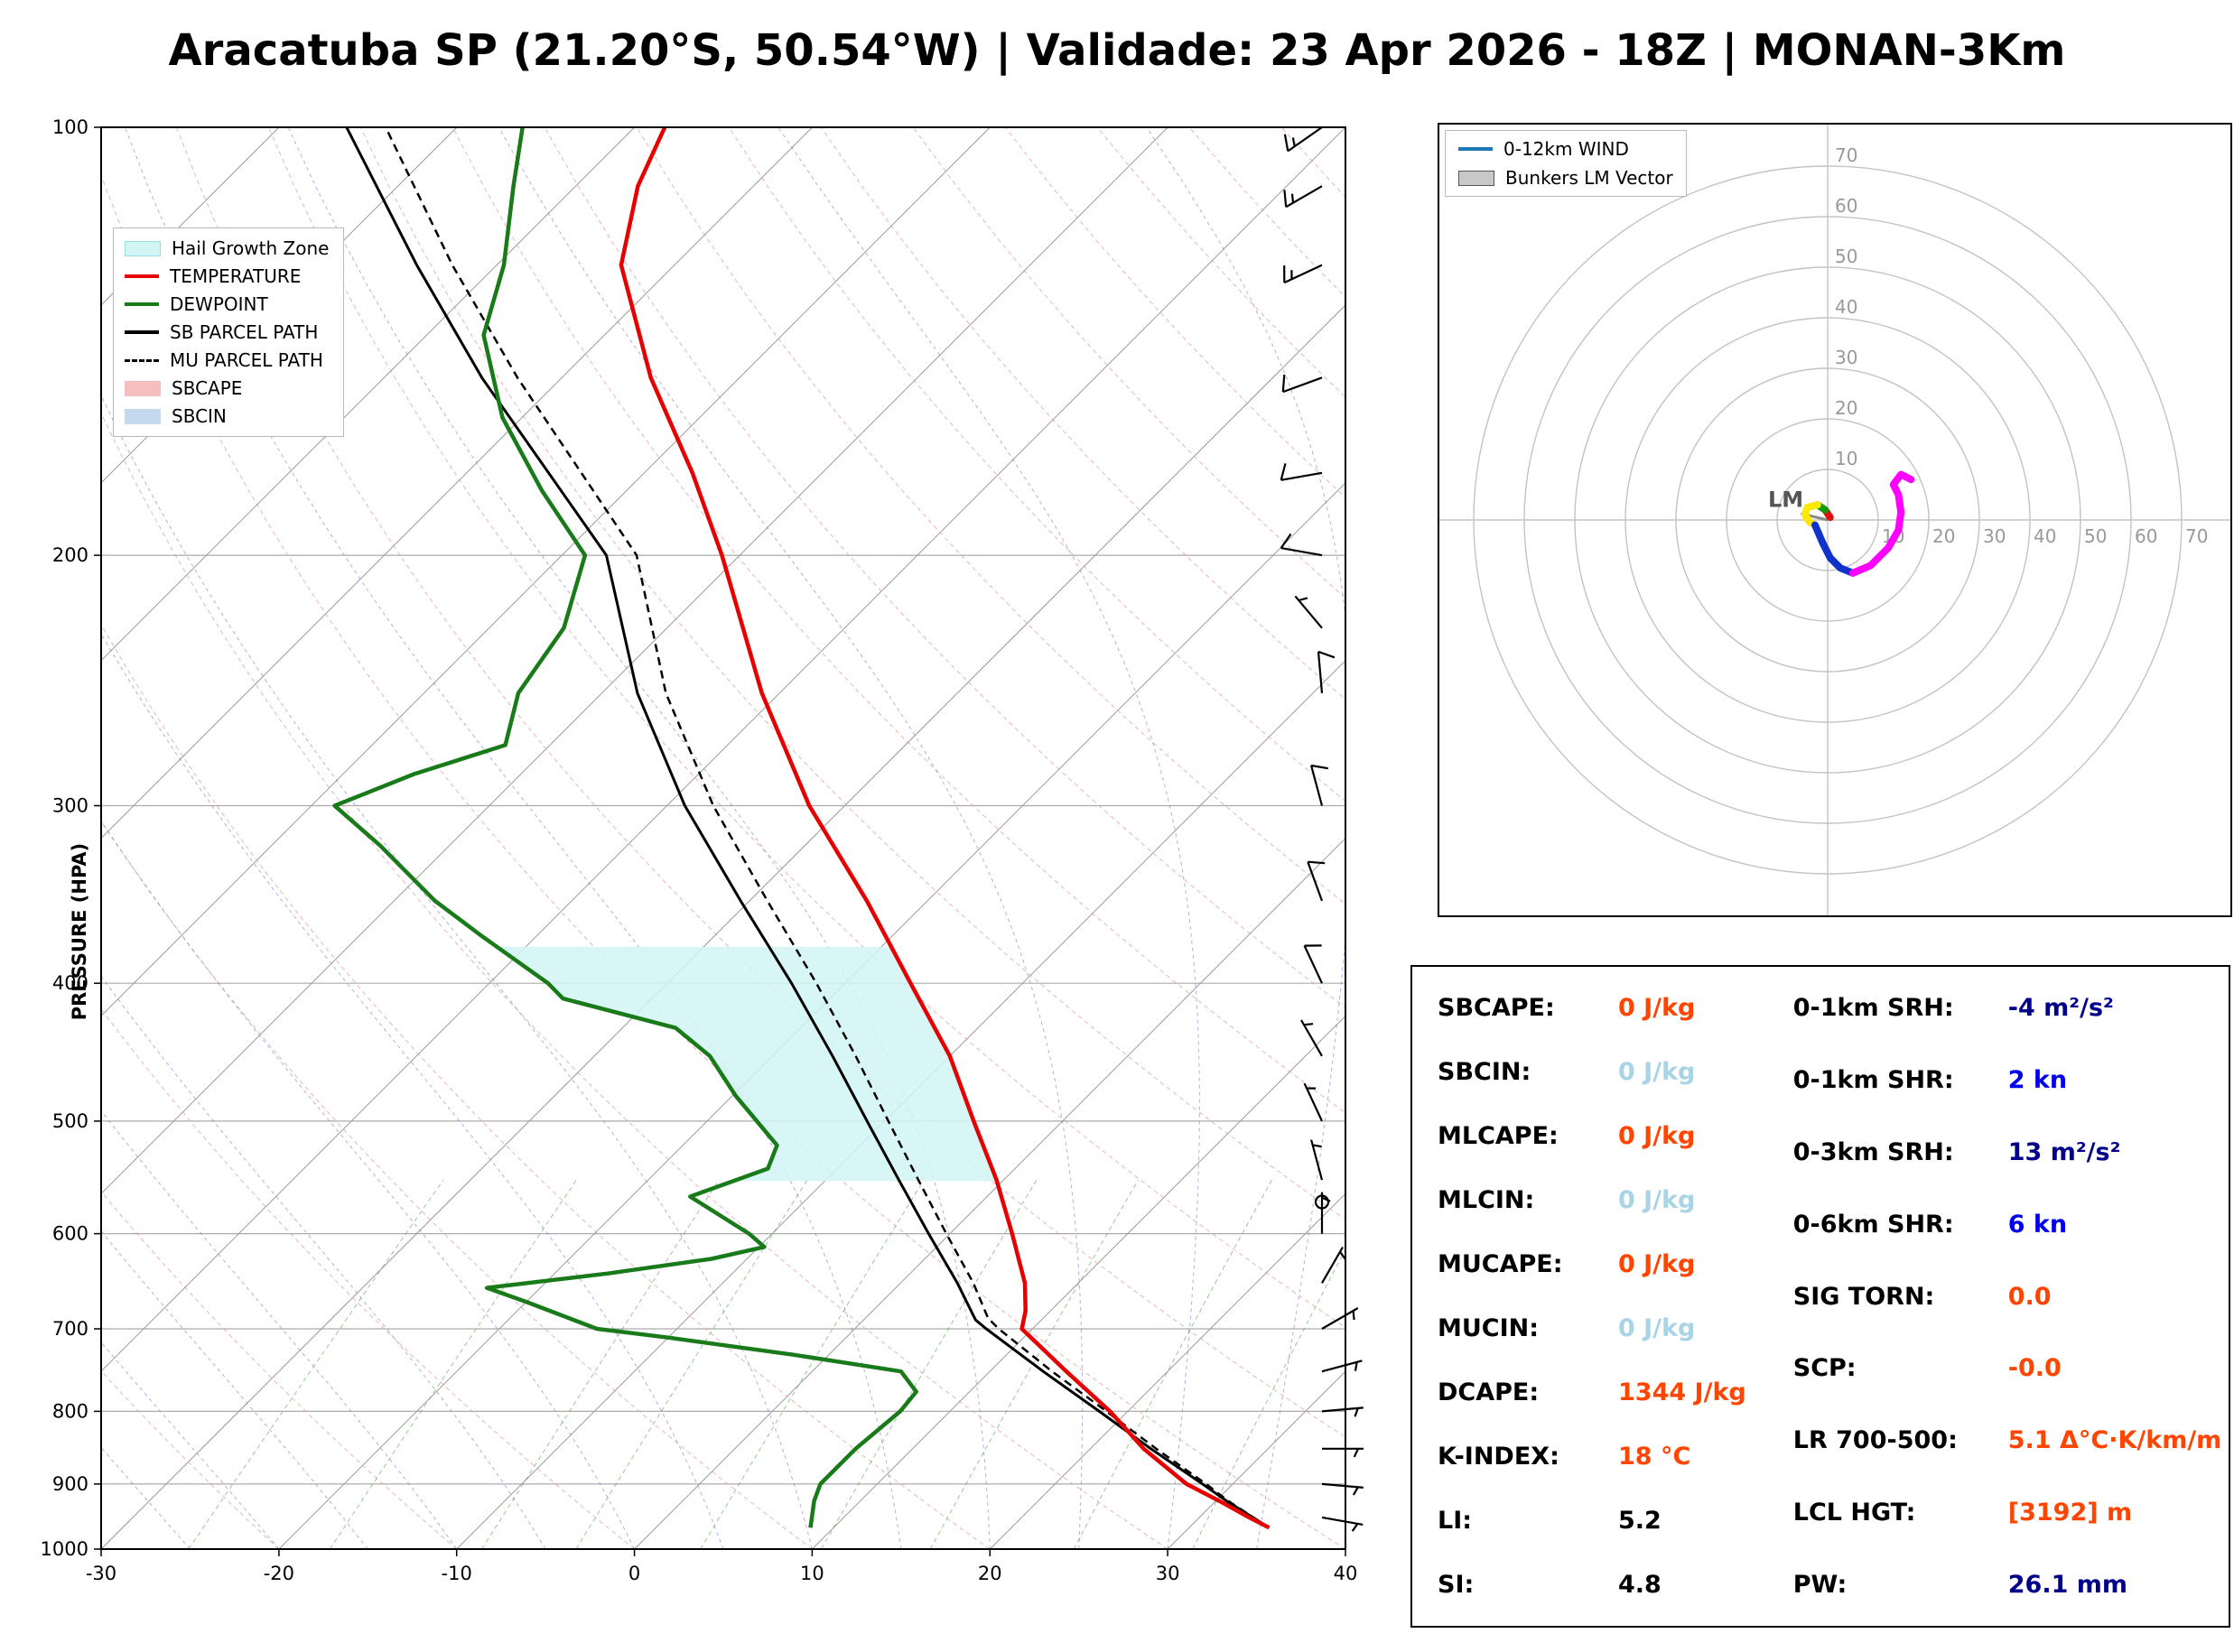 This screenshot has width=2234, height=1652. I want to click on legend-item: TEMPERATURE, so click(227, 276).